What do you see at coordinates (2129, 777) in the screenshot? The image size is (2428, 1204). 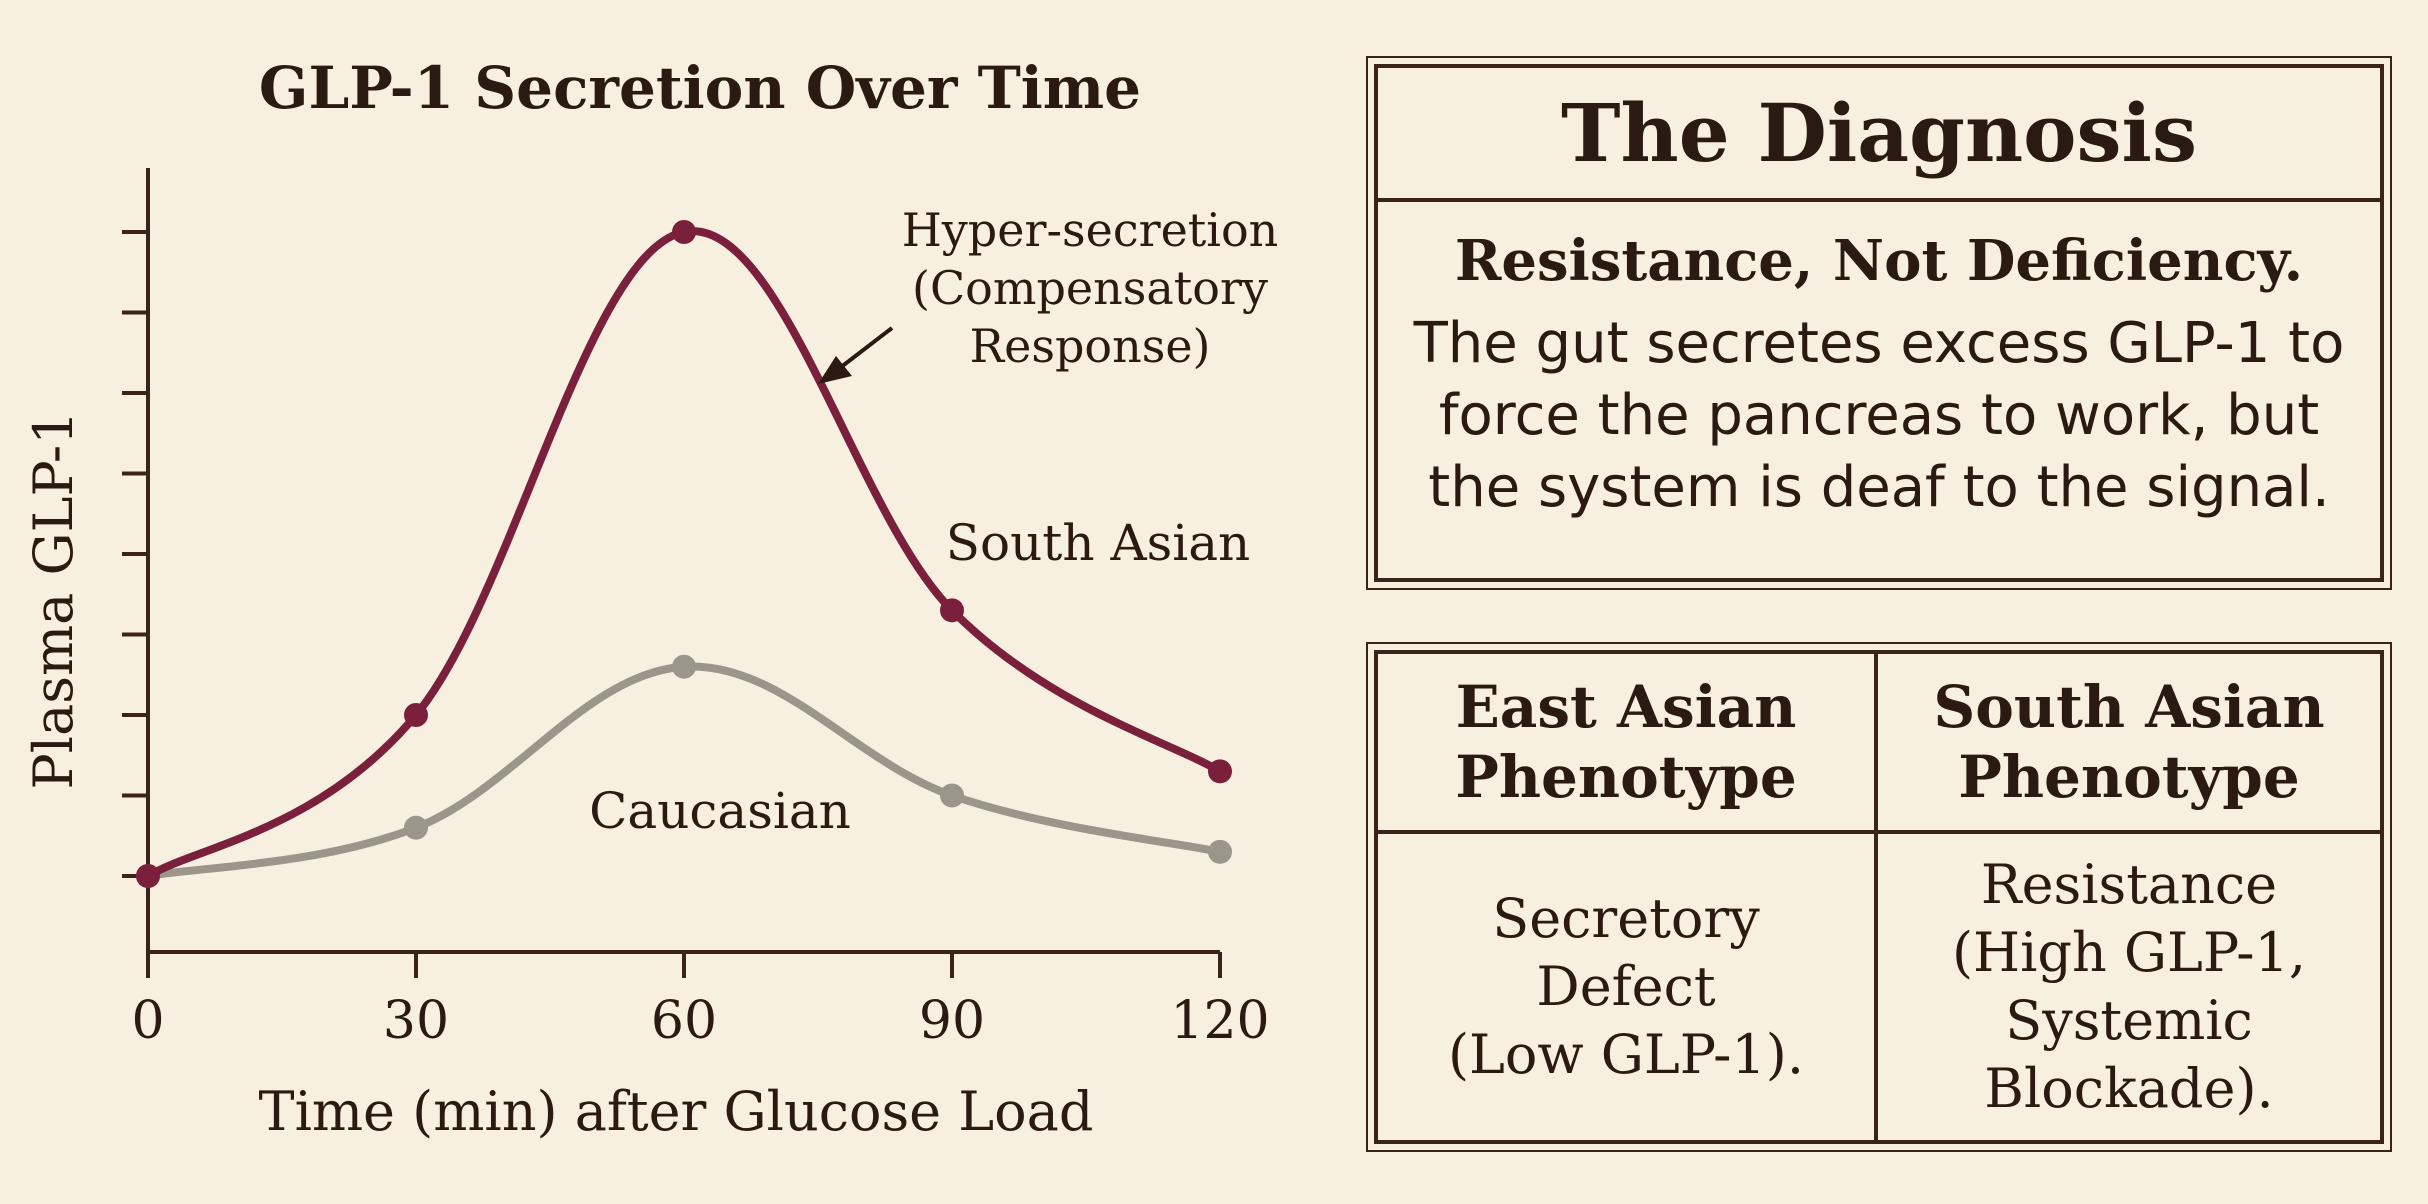 I see `south-asian-header-line: Phenotype` at bounding box center [2129, 777].